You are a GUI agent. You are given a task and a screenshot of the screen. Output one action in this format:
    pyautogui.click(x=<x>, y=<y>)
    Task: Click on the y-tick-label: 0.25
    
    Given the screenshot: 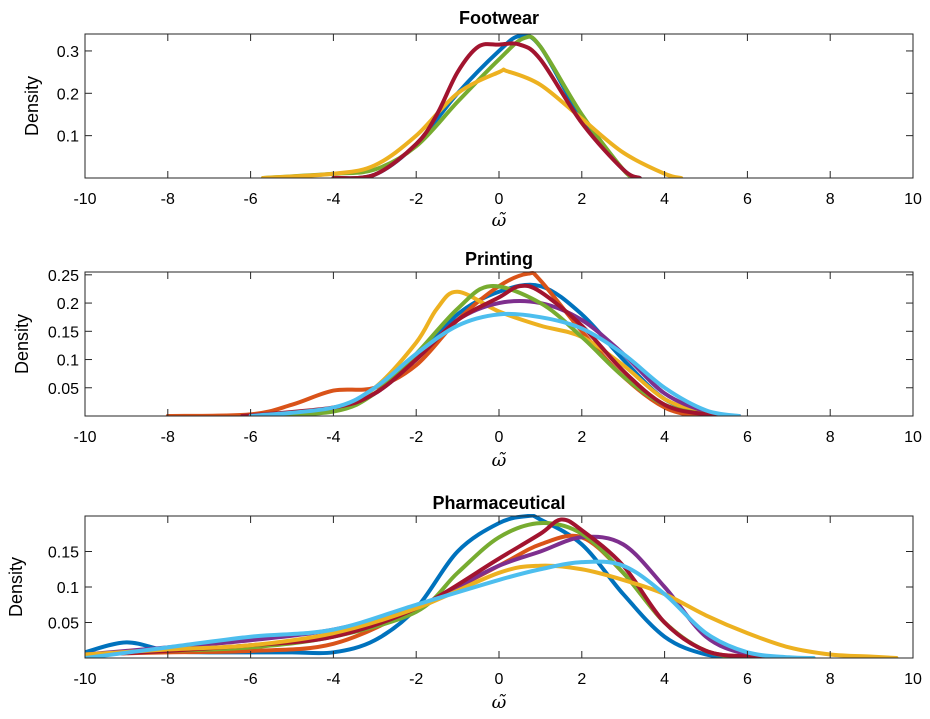 What is the action you would take?
    pyautogui.click(x=63, y=276)
    